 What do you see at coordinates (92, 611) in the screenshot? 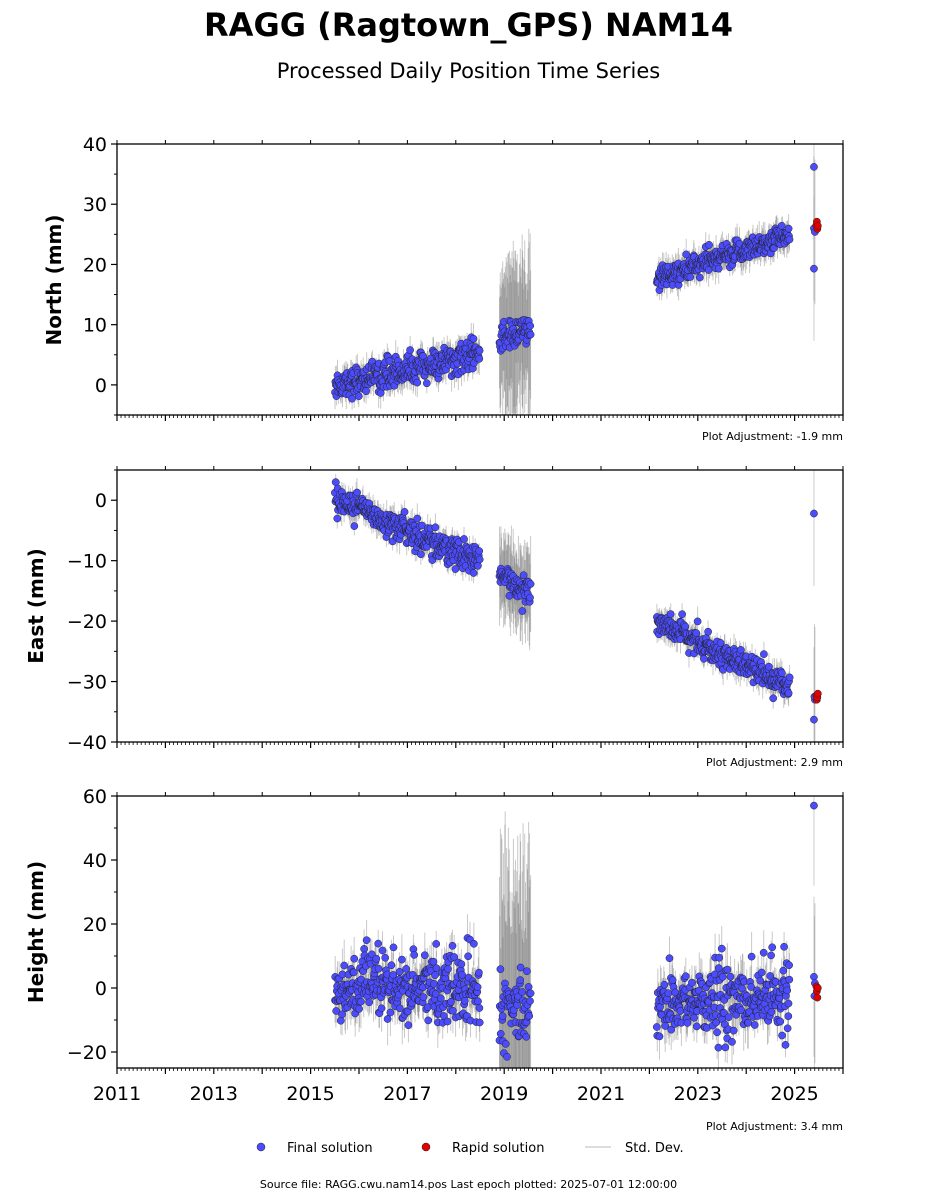
I see `east-y-ticks: −40 −30 −20 −10 0` at bounding box center [92, 611].